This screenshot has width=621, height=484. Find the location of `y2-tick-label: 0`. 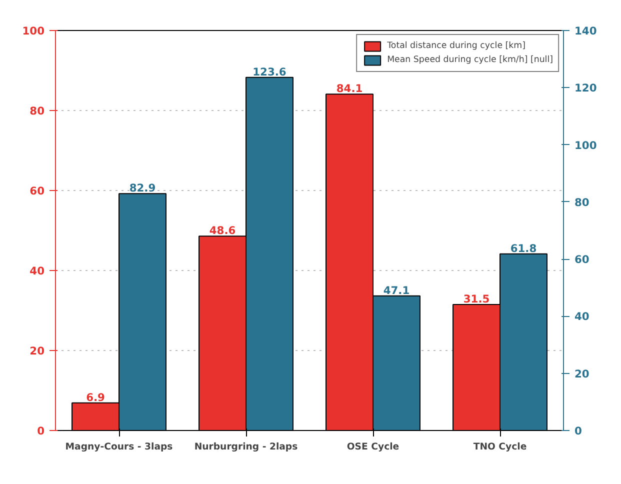

y2-tick-label: 0 is located at coordinates (578, 431).